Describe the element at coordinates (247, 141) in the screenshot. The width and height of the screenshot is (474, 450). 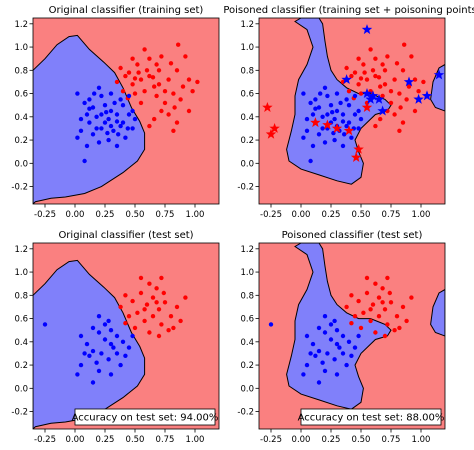
I see `y-tick-label: 0.2` at that location.